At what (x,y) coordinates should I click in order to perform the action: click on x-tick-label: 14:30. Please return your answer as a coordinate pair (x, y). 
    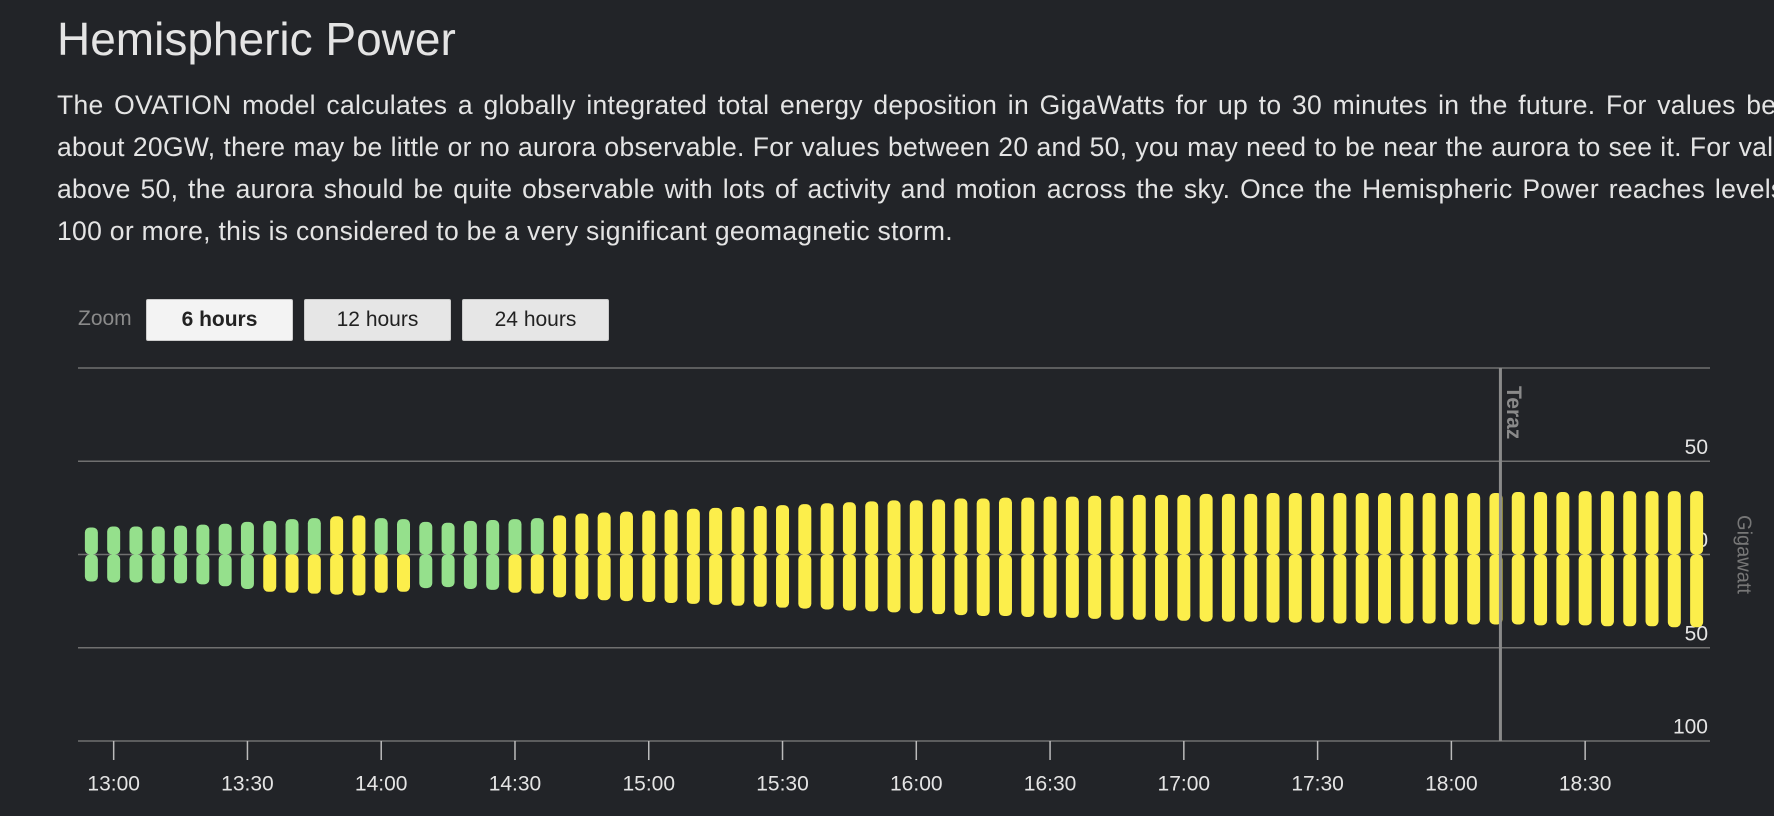
    Looking at the image, I should click on (515, 784).